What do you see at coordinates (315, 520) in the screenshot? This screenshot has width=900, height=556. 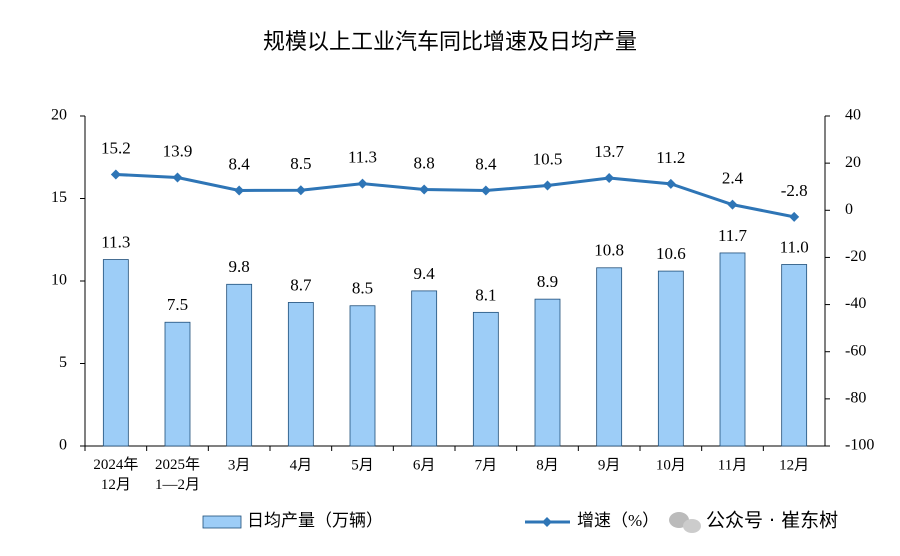 I see `legend-label: 日均产量（万辆）` at bounding box center [315, 520].